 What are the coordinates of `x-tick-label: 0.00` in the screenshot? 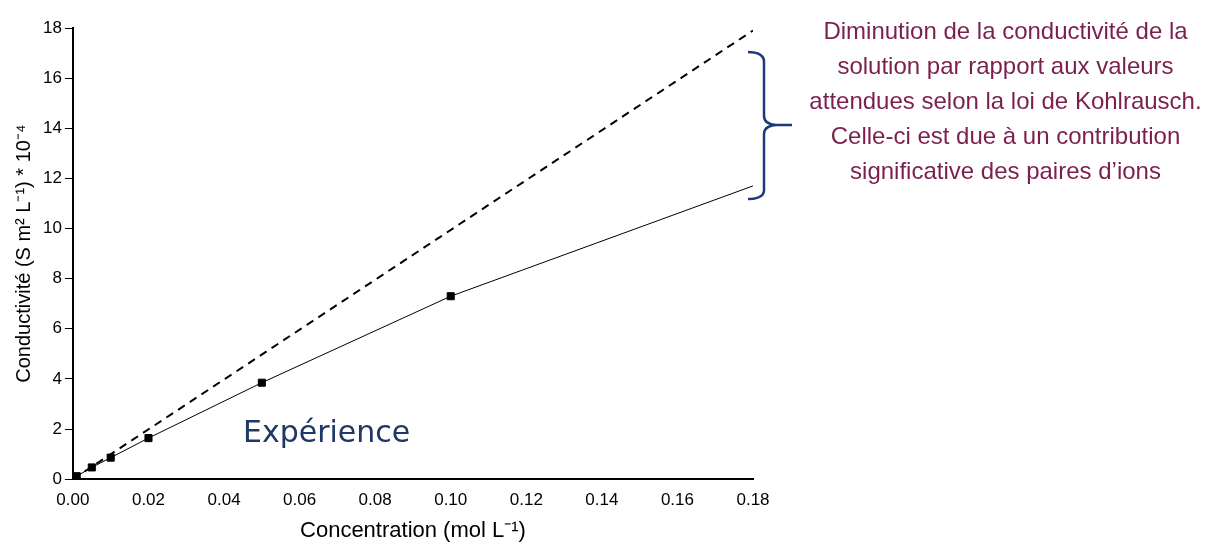 It's located at (73, 500).